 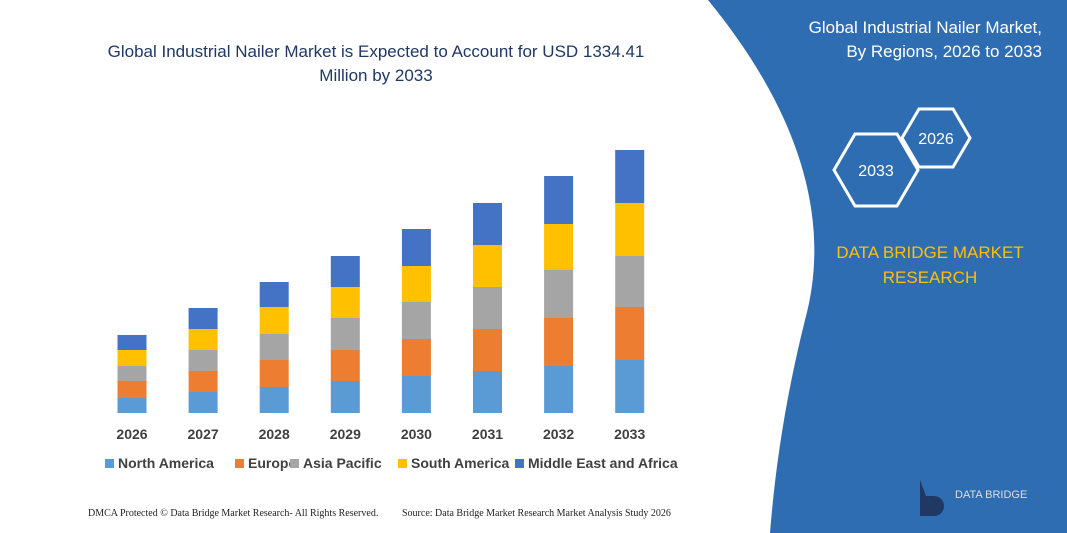 I want to click on x-tick-label: 2027, so click(x=203, y=434).